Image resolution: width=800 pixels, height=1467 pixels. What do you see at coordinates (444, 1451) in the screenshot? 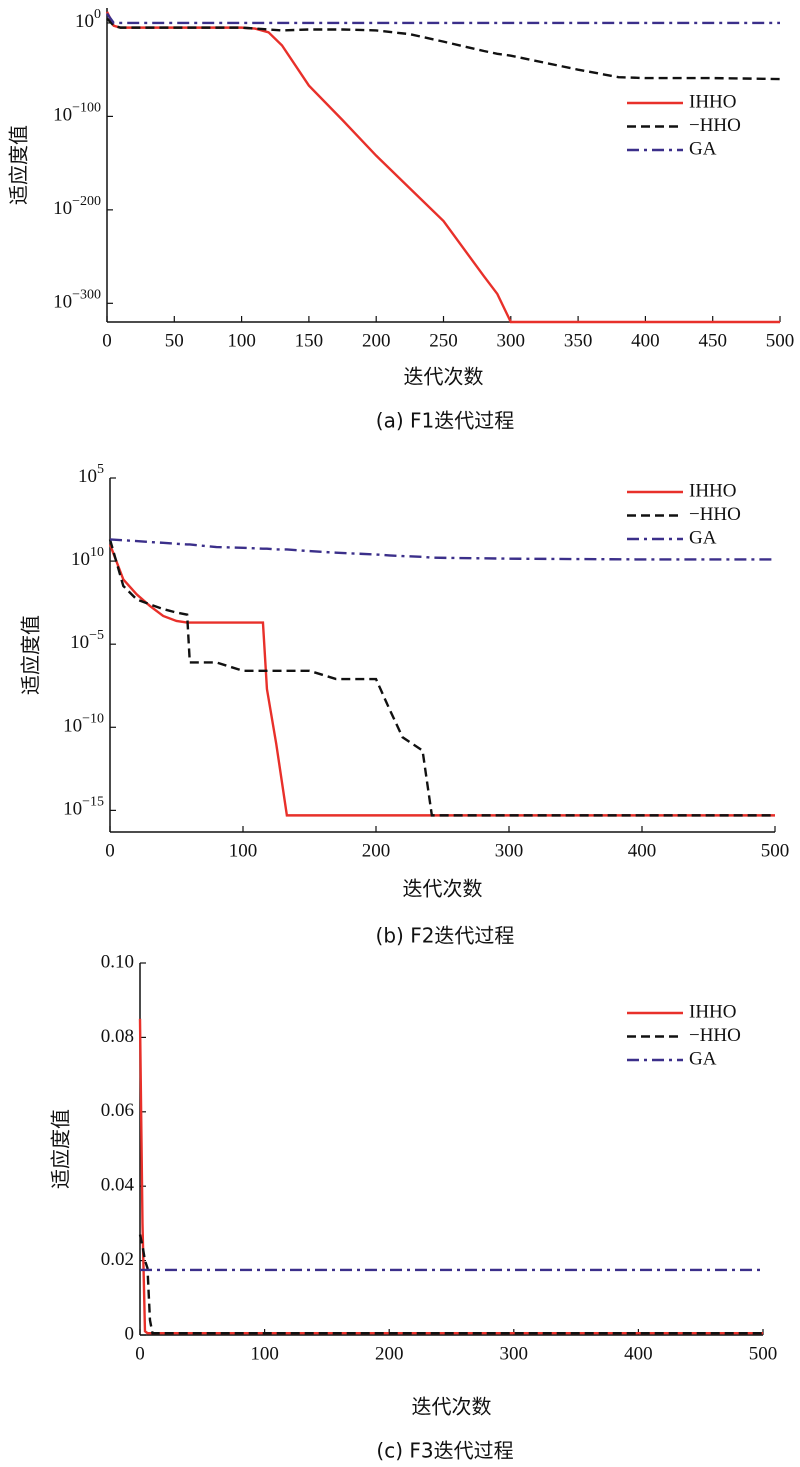
I see `caption: (c) F3迭代过程` at bounding box center [444, 1451].